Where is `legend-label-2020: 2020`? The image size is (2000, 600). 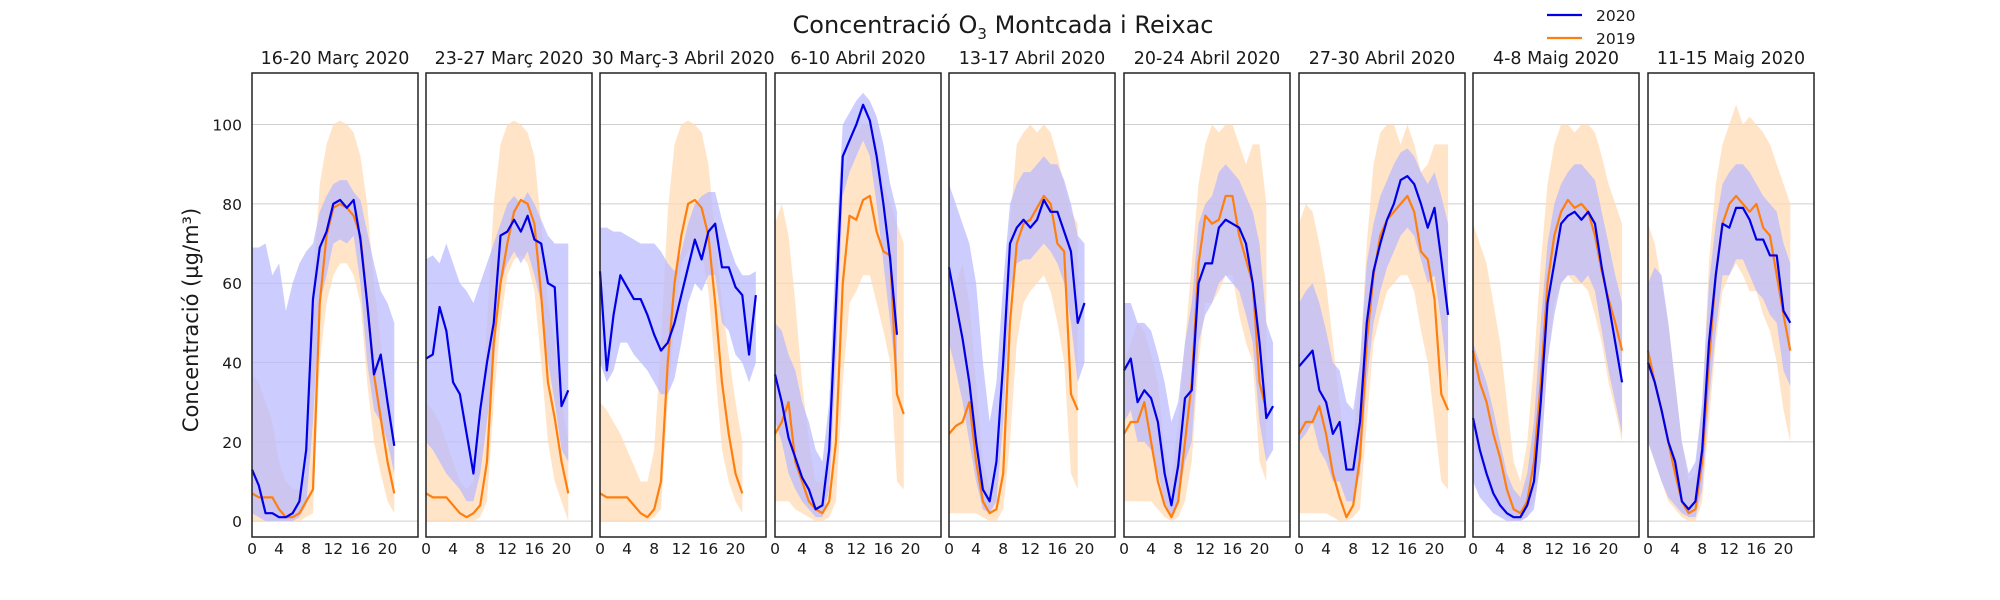 legend-label-2020: 2020 is located at coordinates (1615, 16).